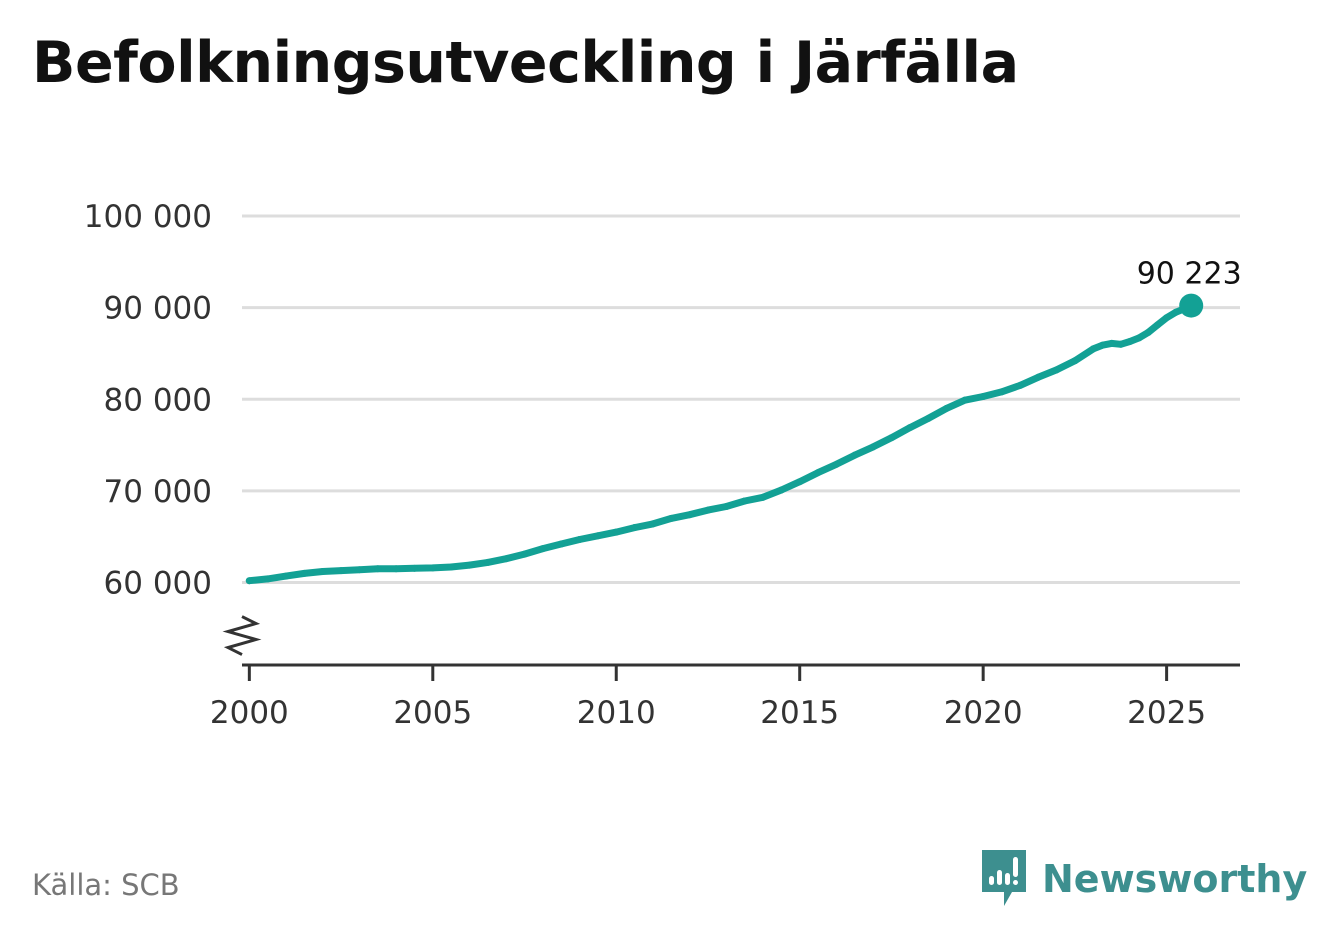 The image size is (1322, 939). I want to click on newsworthy-brand: Newsworthy, so click(1143, 879).